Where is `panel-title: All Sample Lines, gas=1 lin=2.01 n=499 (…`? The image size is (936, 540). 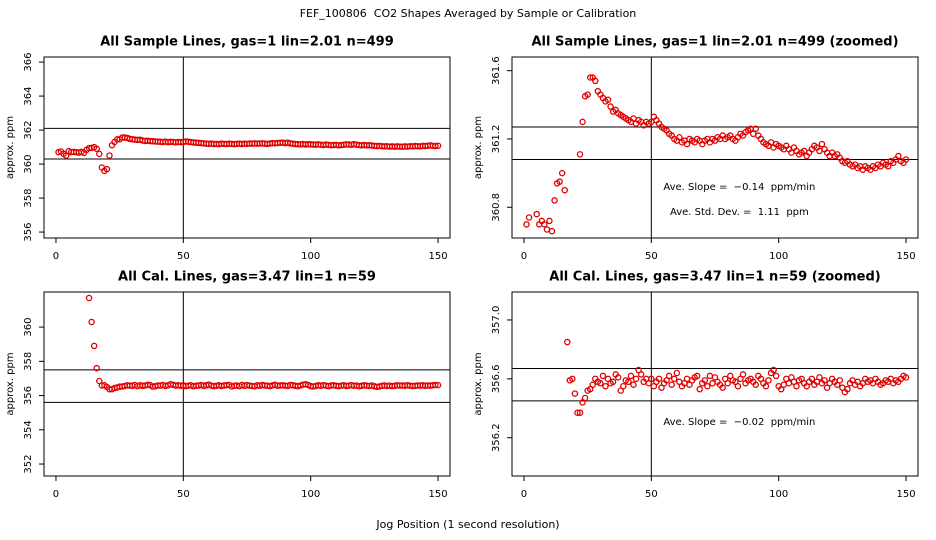 panel-title: All Sample Lines, gas=1 lin=2.01 n=499 (… is located at coordinates (714, 42).